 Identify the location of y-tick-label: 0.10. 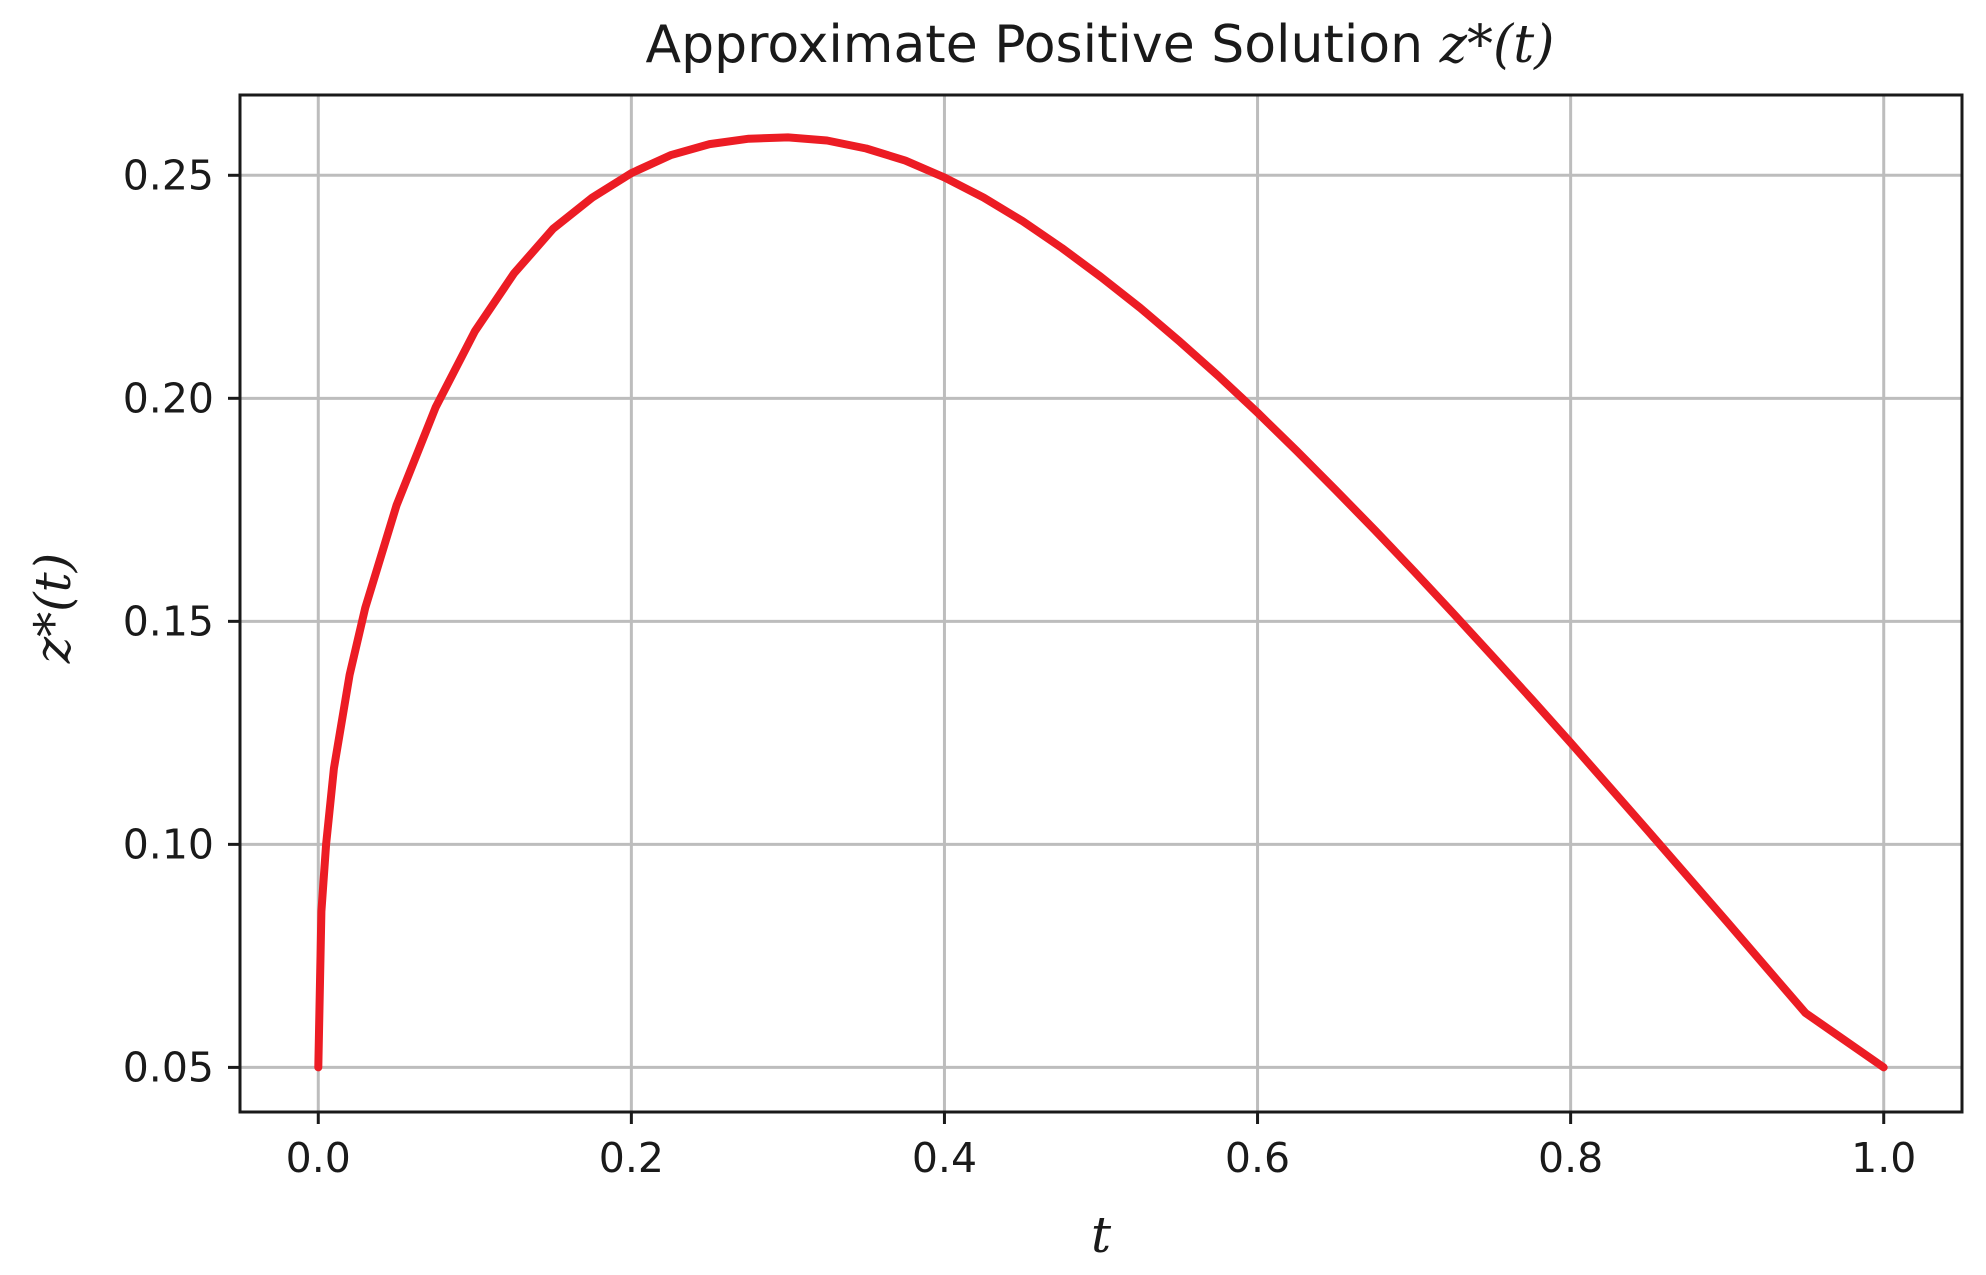
(168, 844).